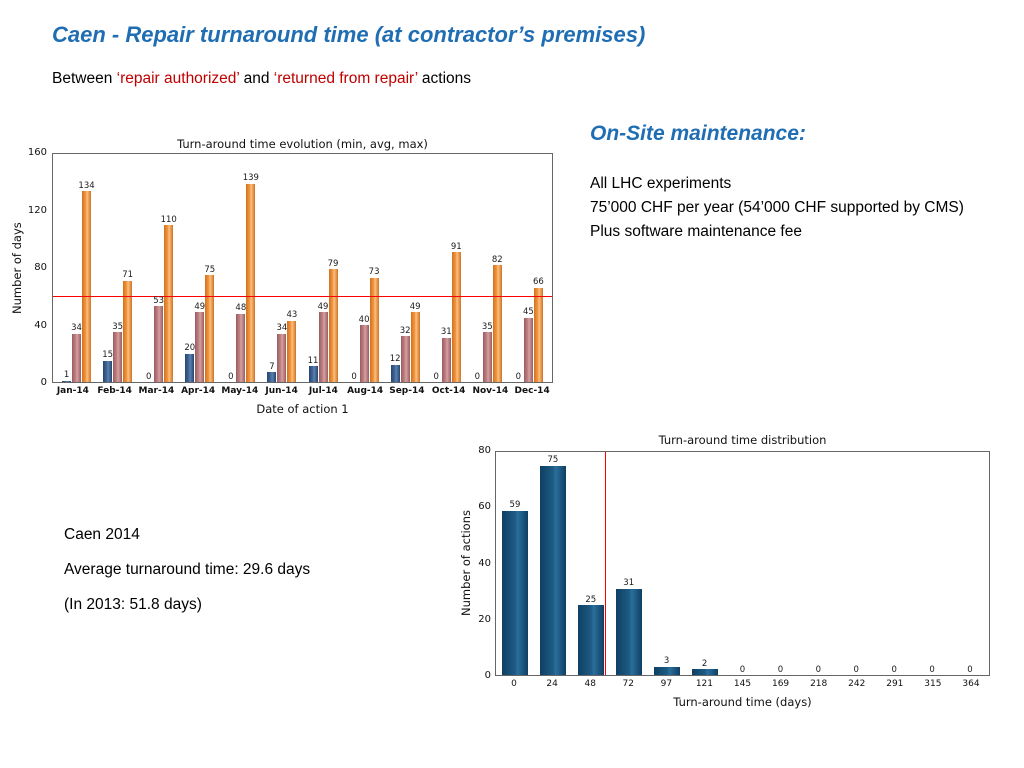 Image resolution: width=1024 pixels, height=768 pixels. What do you see at coordinates (240, 268) in the screenshot?
I see `bar-group: 0 48 139` at bounding box center [240, 268].